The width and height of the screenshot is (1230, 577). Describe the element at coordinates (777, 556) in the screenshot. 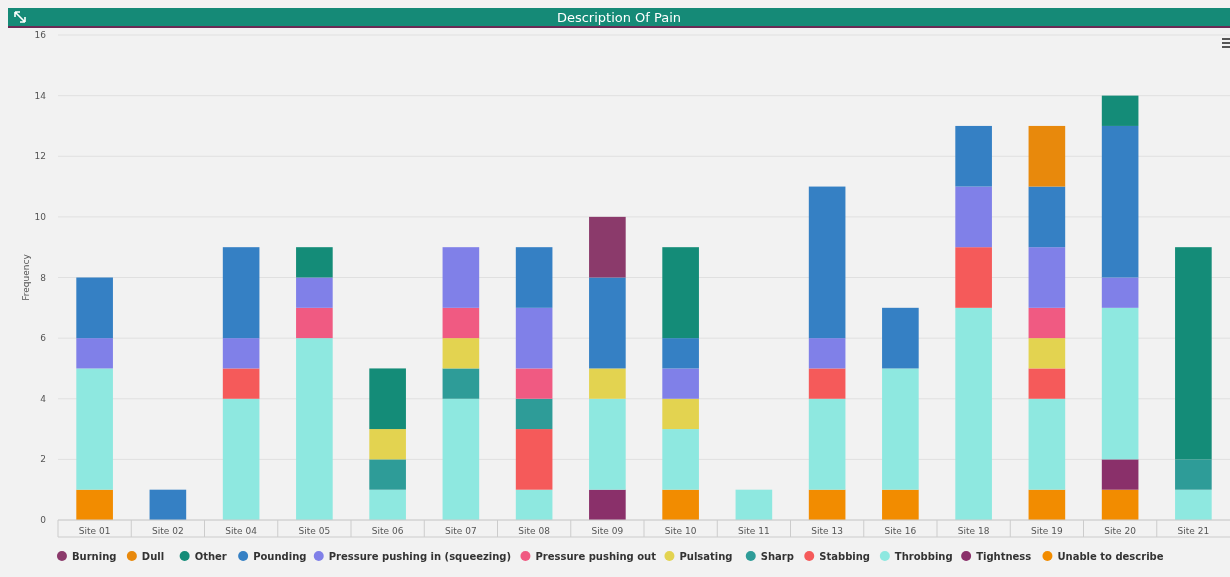

I see `legend-label: Sharp` at that location.